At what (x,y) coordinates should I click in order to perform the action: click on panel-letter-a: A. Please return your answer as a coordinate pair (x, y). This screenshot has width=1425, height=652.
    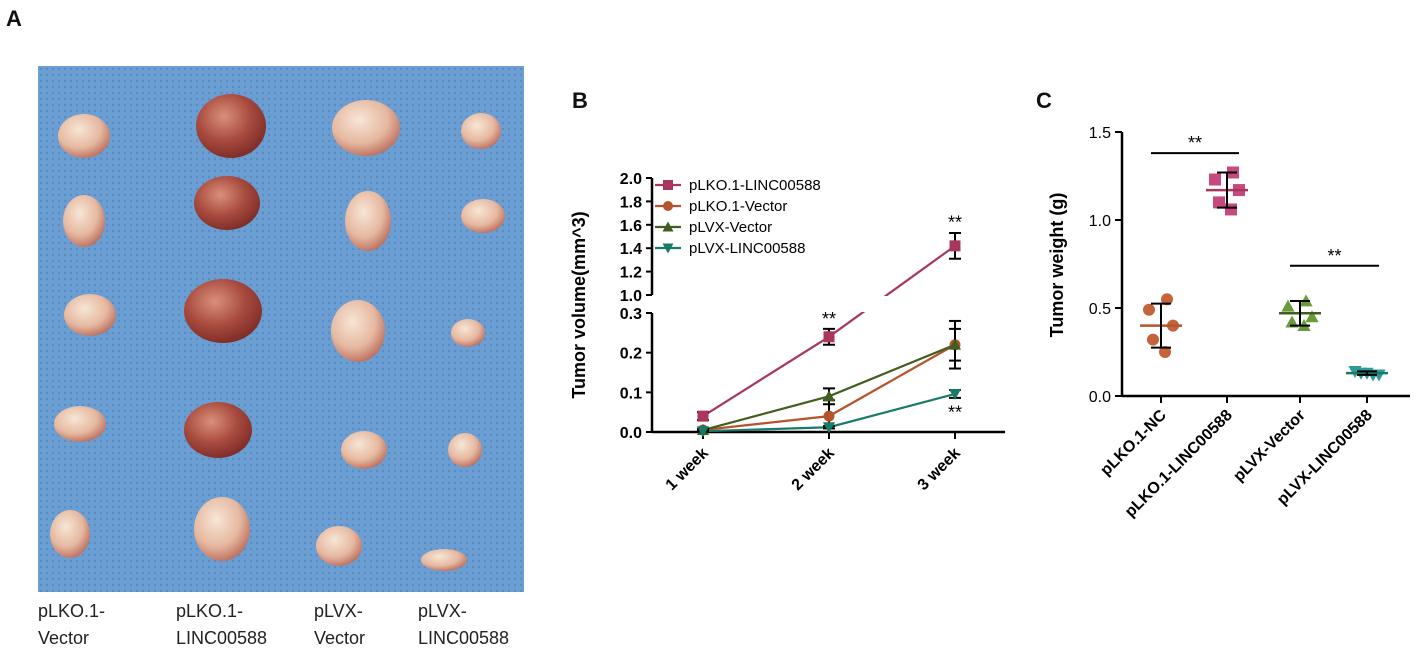
    Looking at the image, I should click on (14, 18).